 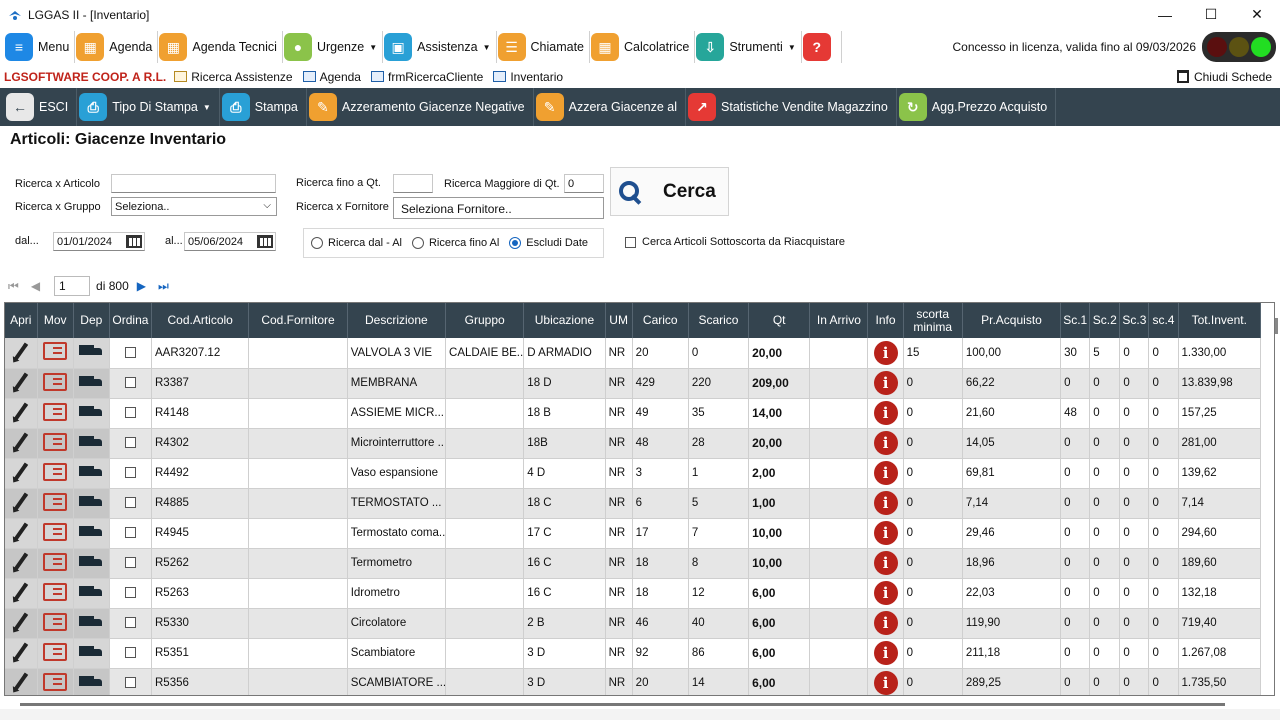 I want to click on statistiche-vendite-magazzino-button: ↗ Statistiche Vendite Magazzino, so click(x=791, y=107).